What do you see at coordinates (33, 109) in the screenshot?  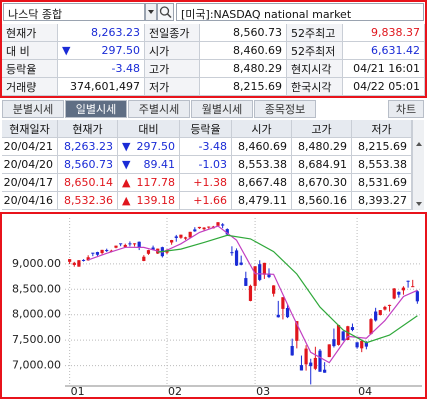 I see `tab: 분별시세` at bounding box center [33, 109].